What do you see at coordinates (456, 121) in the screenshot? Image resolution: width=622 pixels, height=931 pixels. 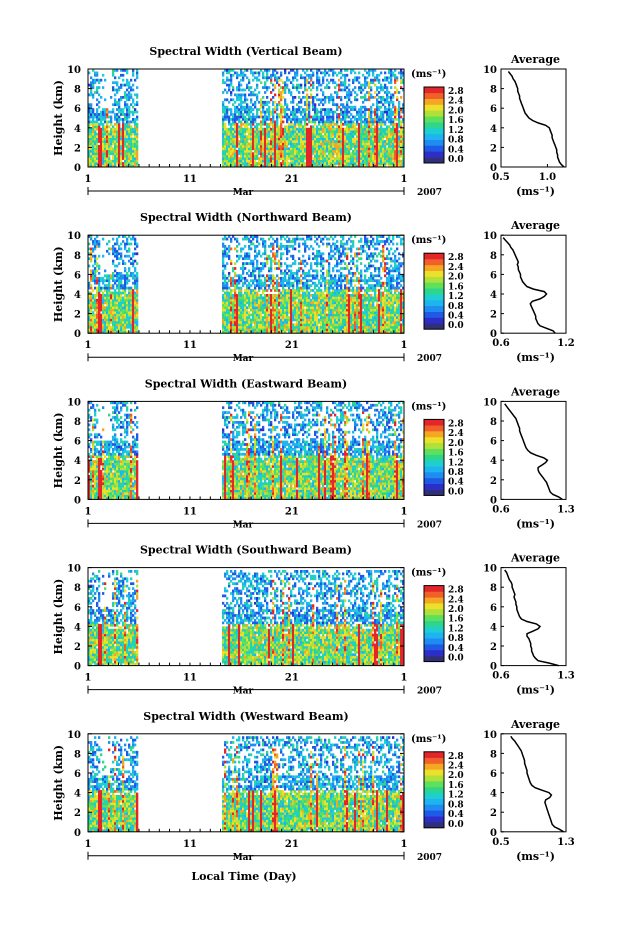 I see `colorbar-tick-label: 1.6` at bounding box center [456, 121].